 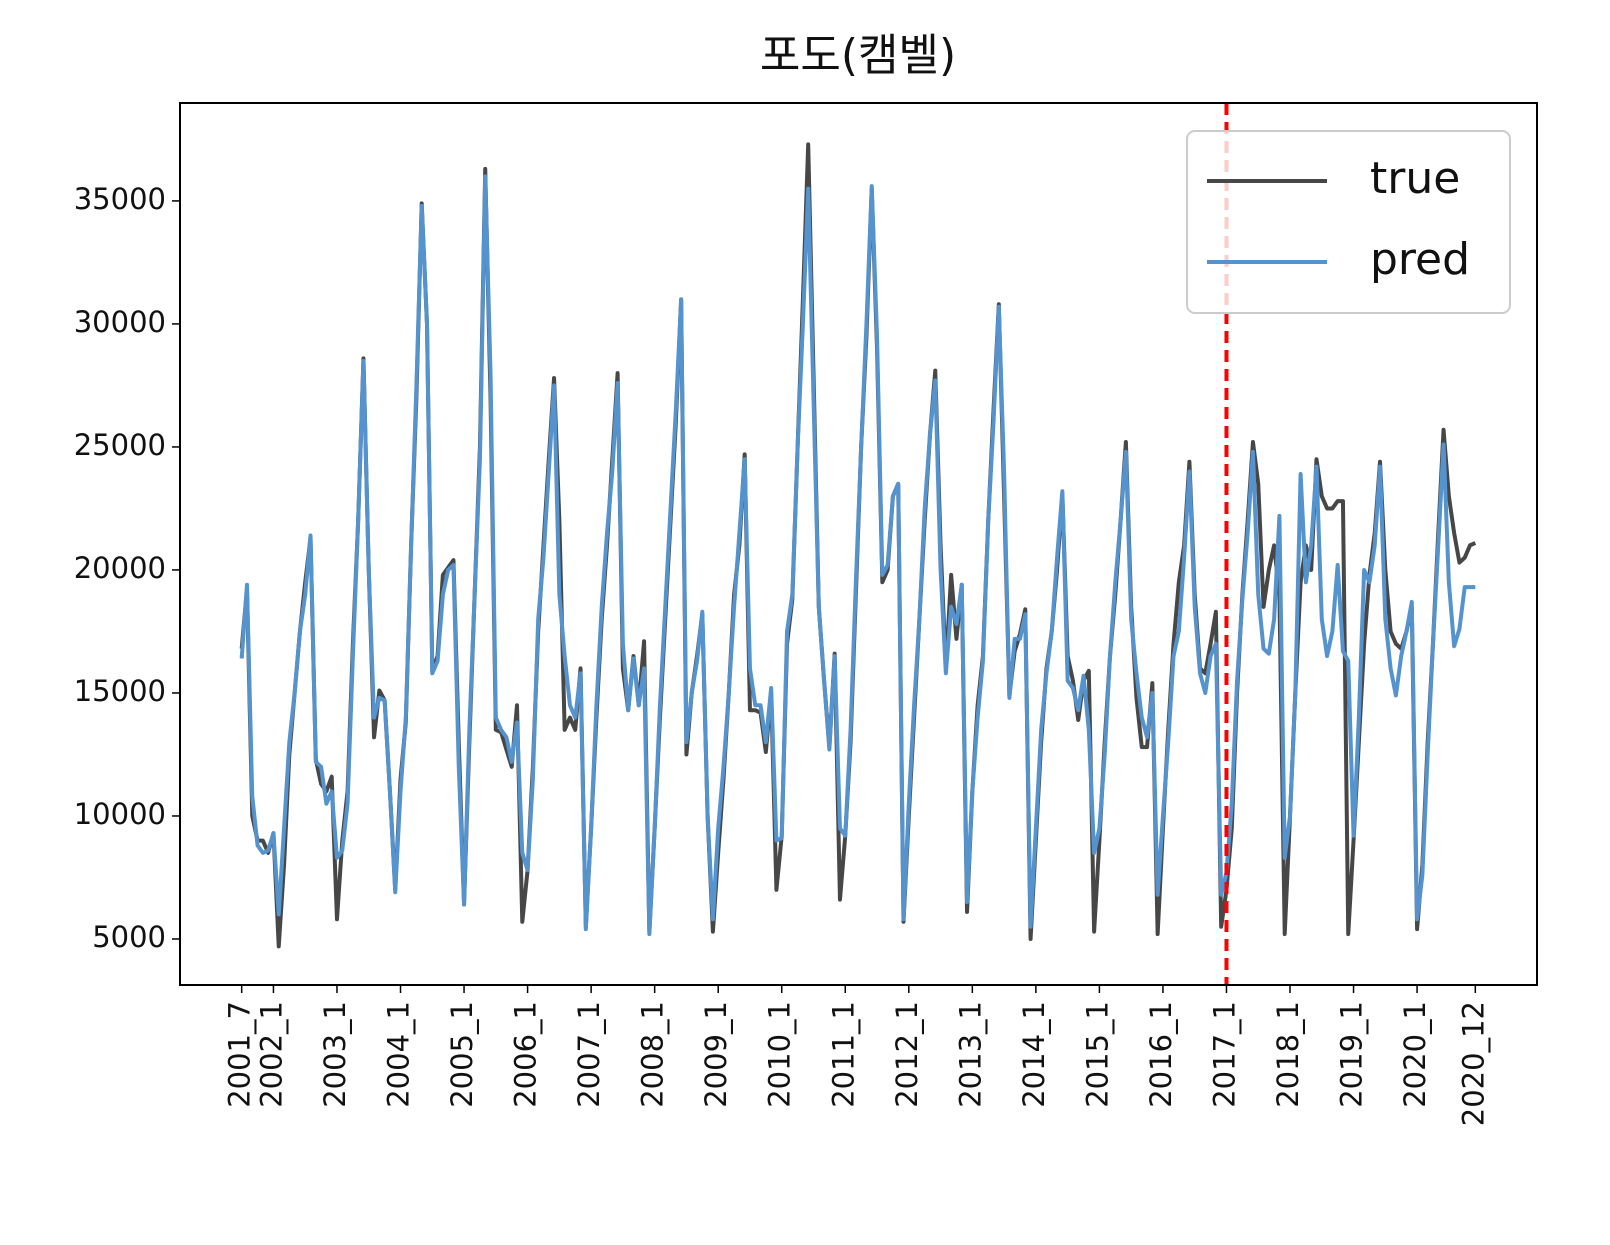 What do you see at coordinates (120, 568) in the screenshot?
I see `y-tick-label: 20000` at bounding box center [120, 568].